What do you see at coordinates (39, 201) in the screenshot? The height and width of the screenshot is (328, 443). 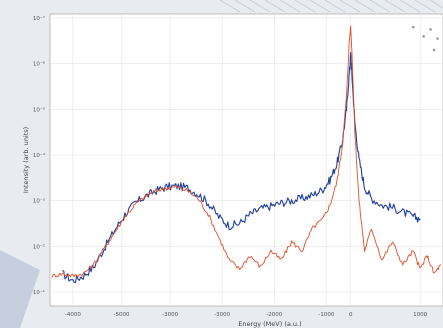 I see `y-tick-label-2: 10⁻³` at bounding box center [39, 201].